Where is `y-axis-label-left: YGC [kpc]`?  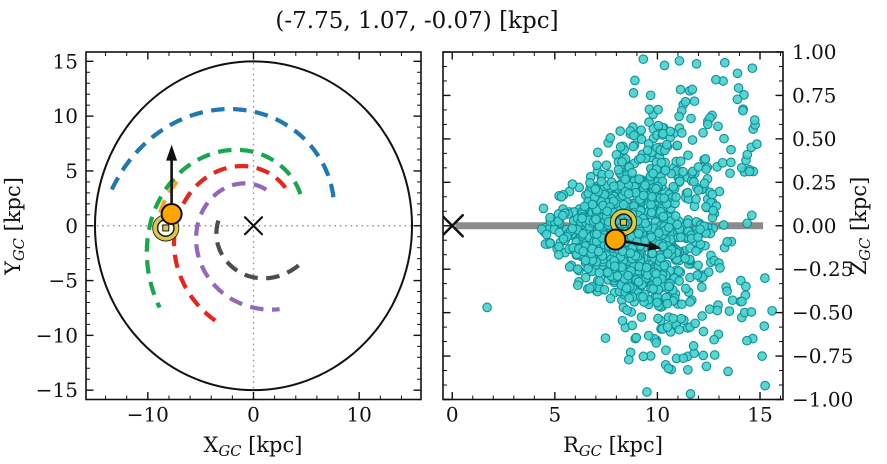 y-axis-label-left: YGC [kpc] is located at coordinates (14, 226).